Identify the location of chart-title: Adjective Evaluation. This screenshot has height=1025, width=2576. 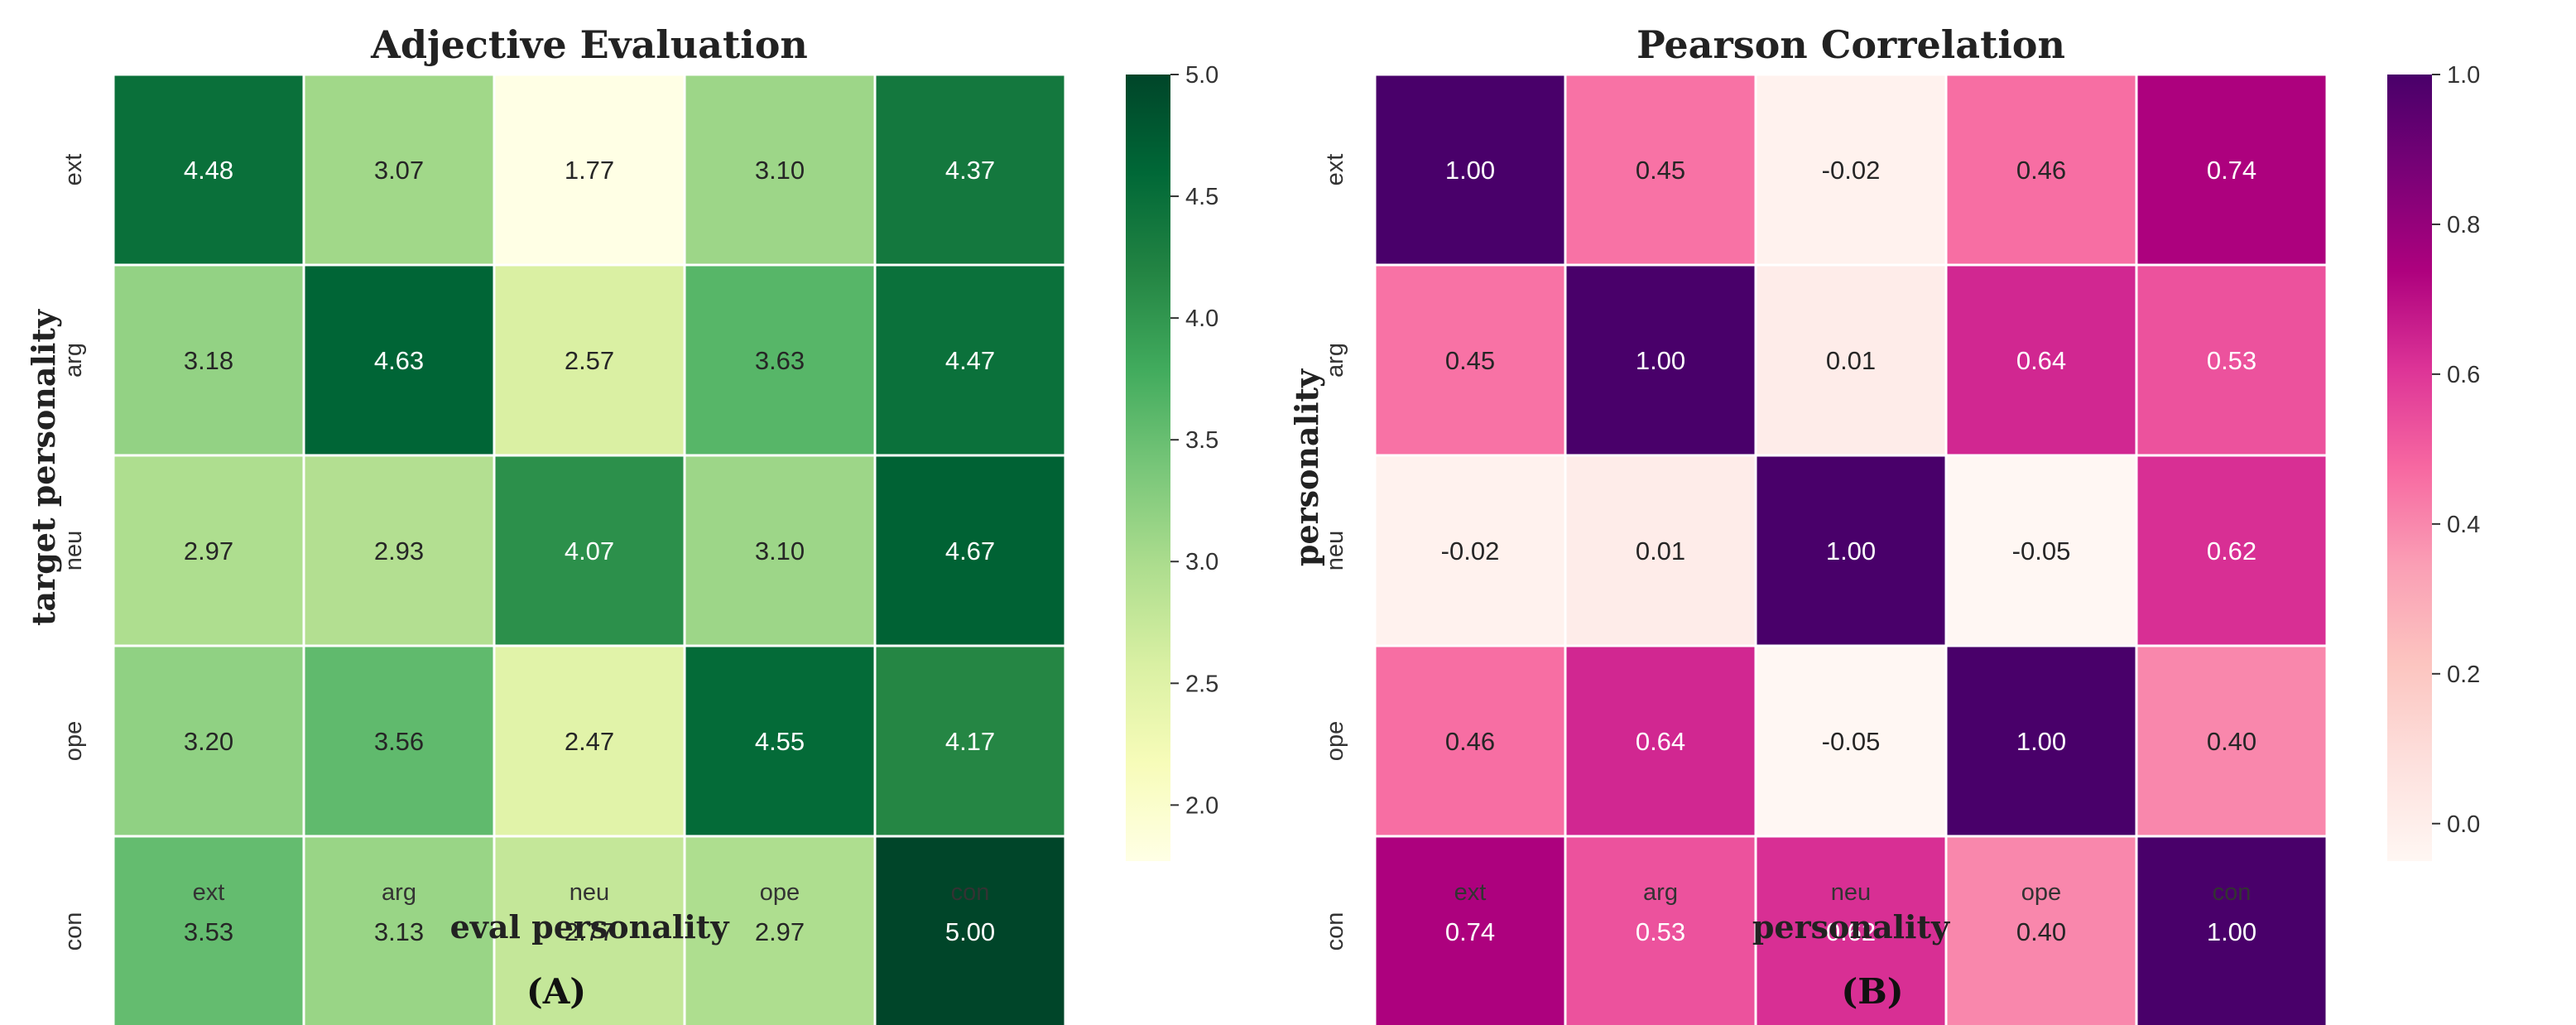
(589, 44).